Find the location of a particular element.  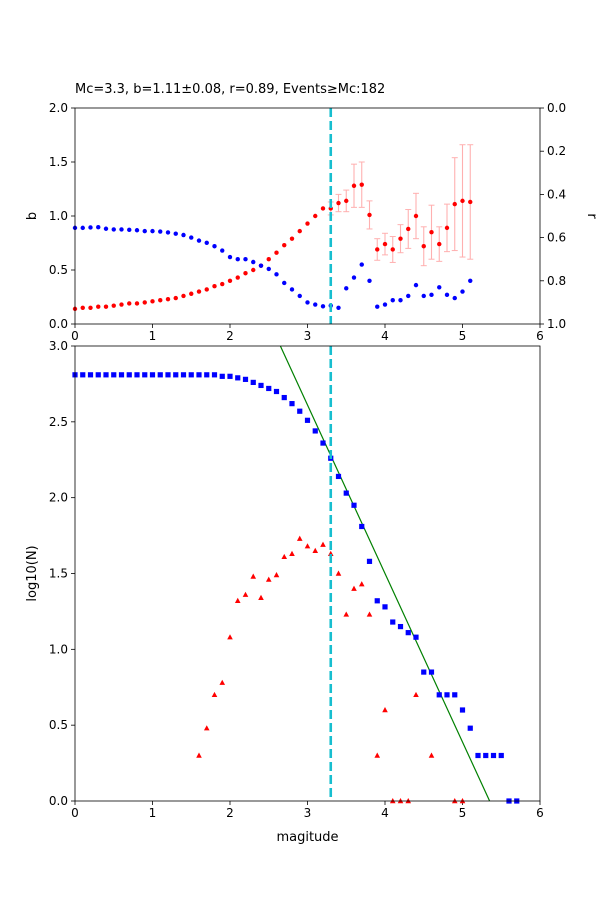

y-tick-label: 1.5 is located at coordinates (58, 162).